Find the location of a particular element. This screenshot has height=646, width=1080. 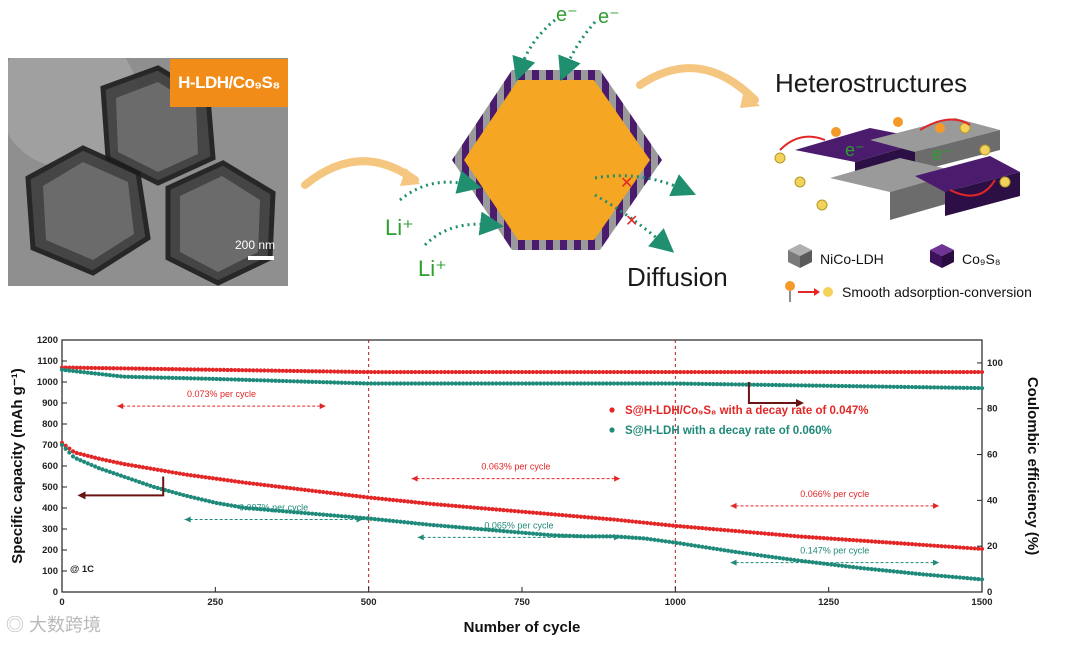

y-tick-label: 0 is located at coordinates (55, 592).